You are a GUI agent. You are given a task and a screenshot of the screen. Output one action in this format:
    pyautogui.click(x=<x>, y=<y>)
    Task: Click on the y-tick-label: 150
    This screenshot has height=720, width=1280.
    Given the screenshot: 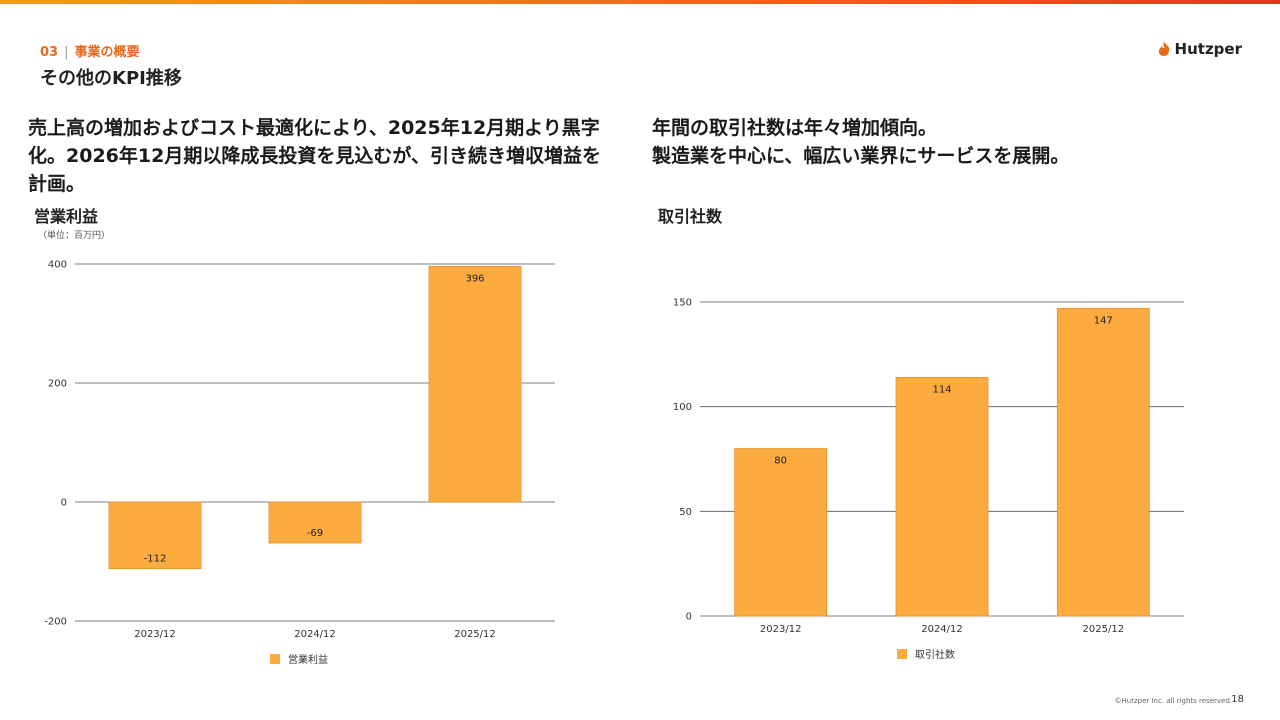 What is the action you would take?
    pyautogui.click(x=682, y=303)
    